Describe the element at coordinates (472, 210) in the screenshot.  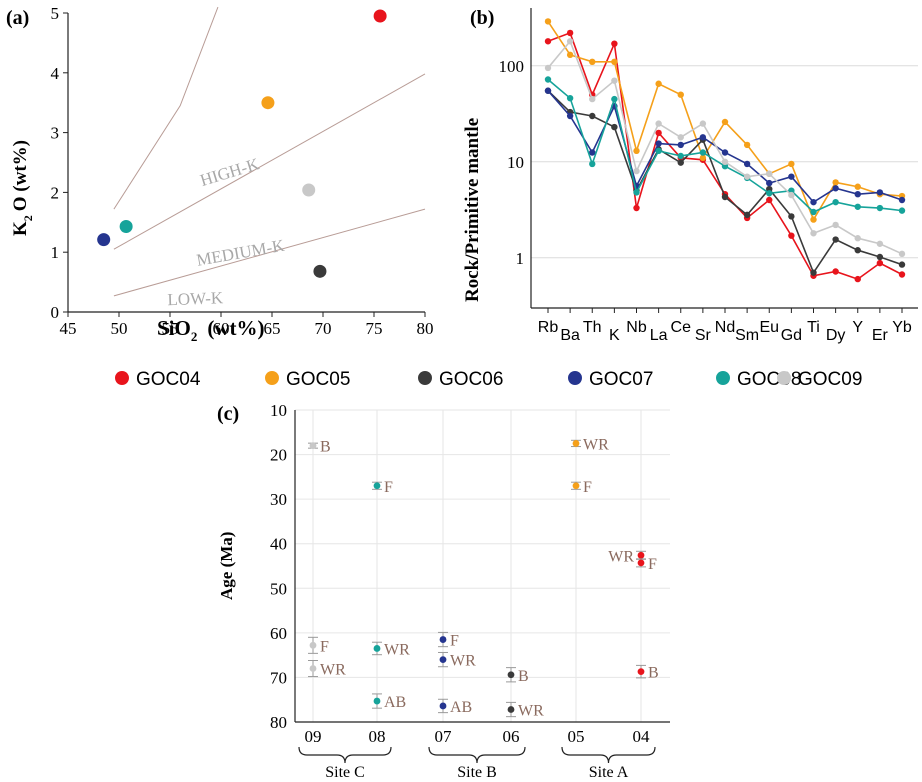
I see `panel-b-ylabel: Rock/Primitive mantle` at that location.